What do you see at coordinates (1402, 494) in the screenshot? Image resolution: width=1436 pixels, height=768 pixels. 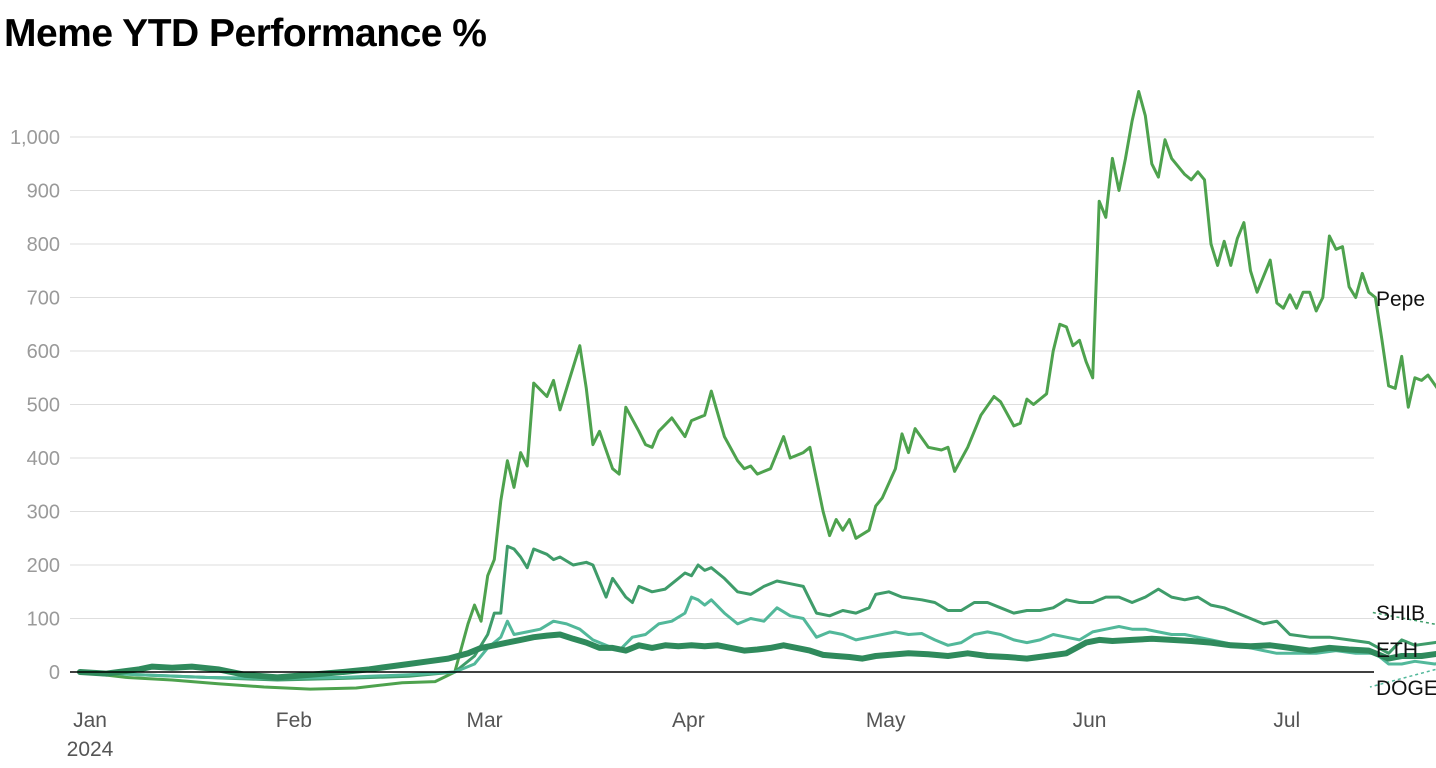 I see `series-labels: Pepe SHIB DOGE ETH` at bounding box center [1402, 494].